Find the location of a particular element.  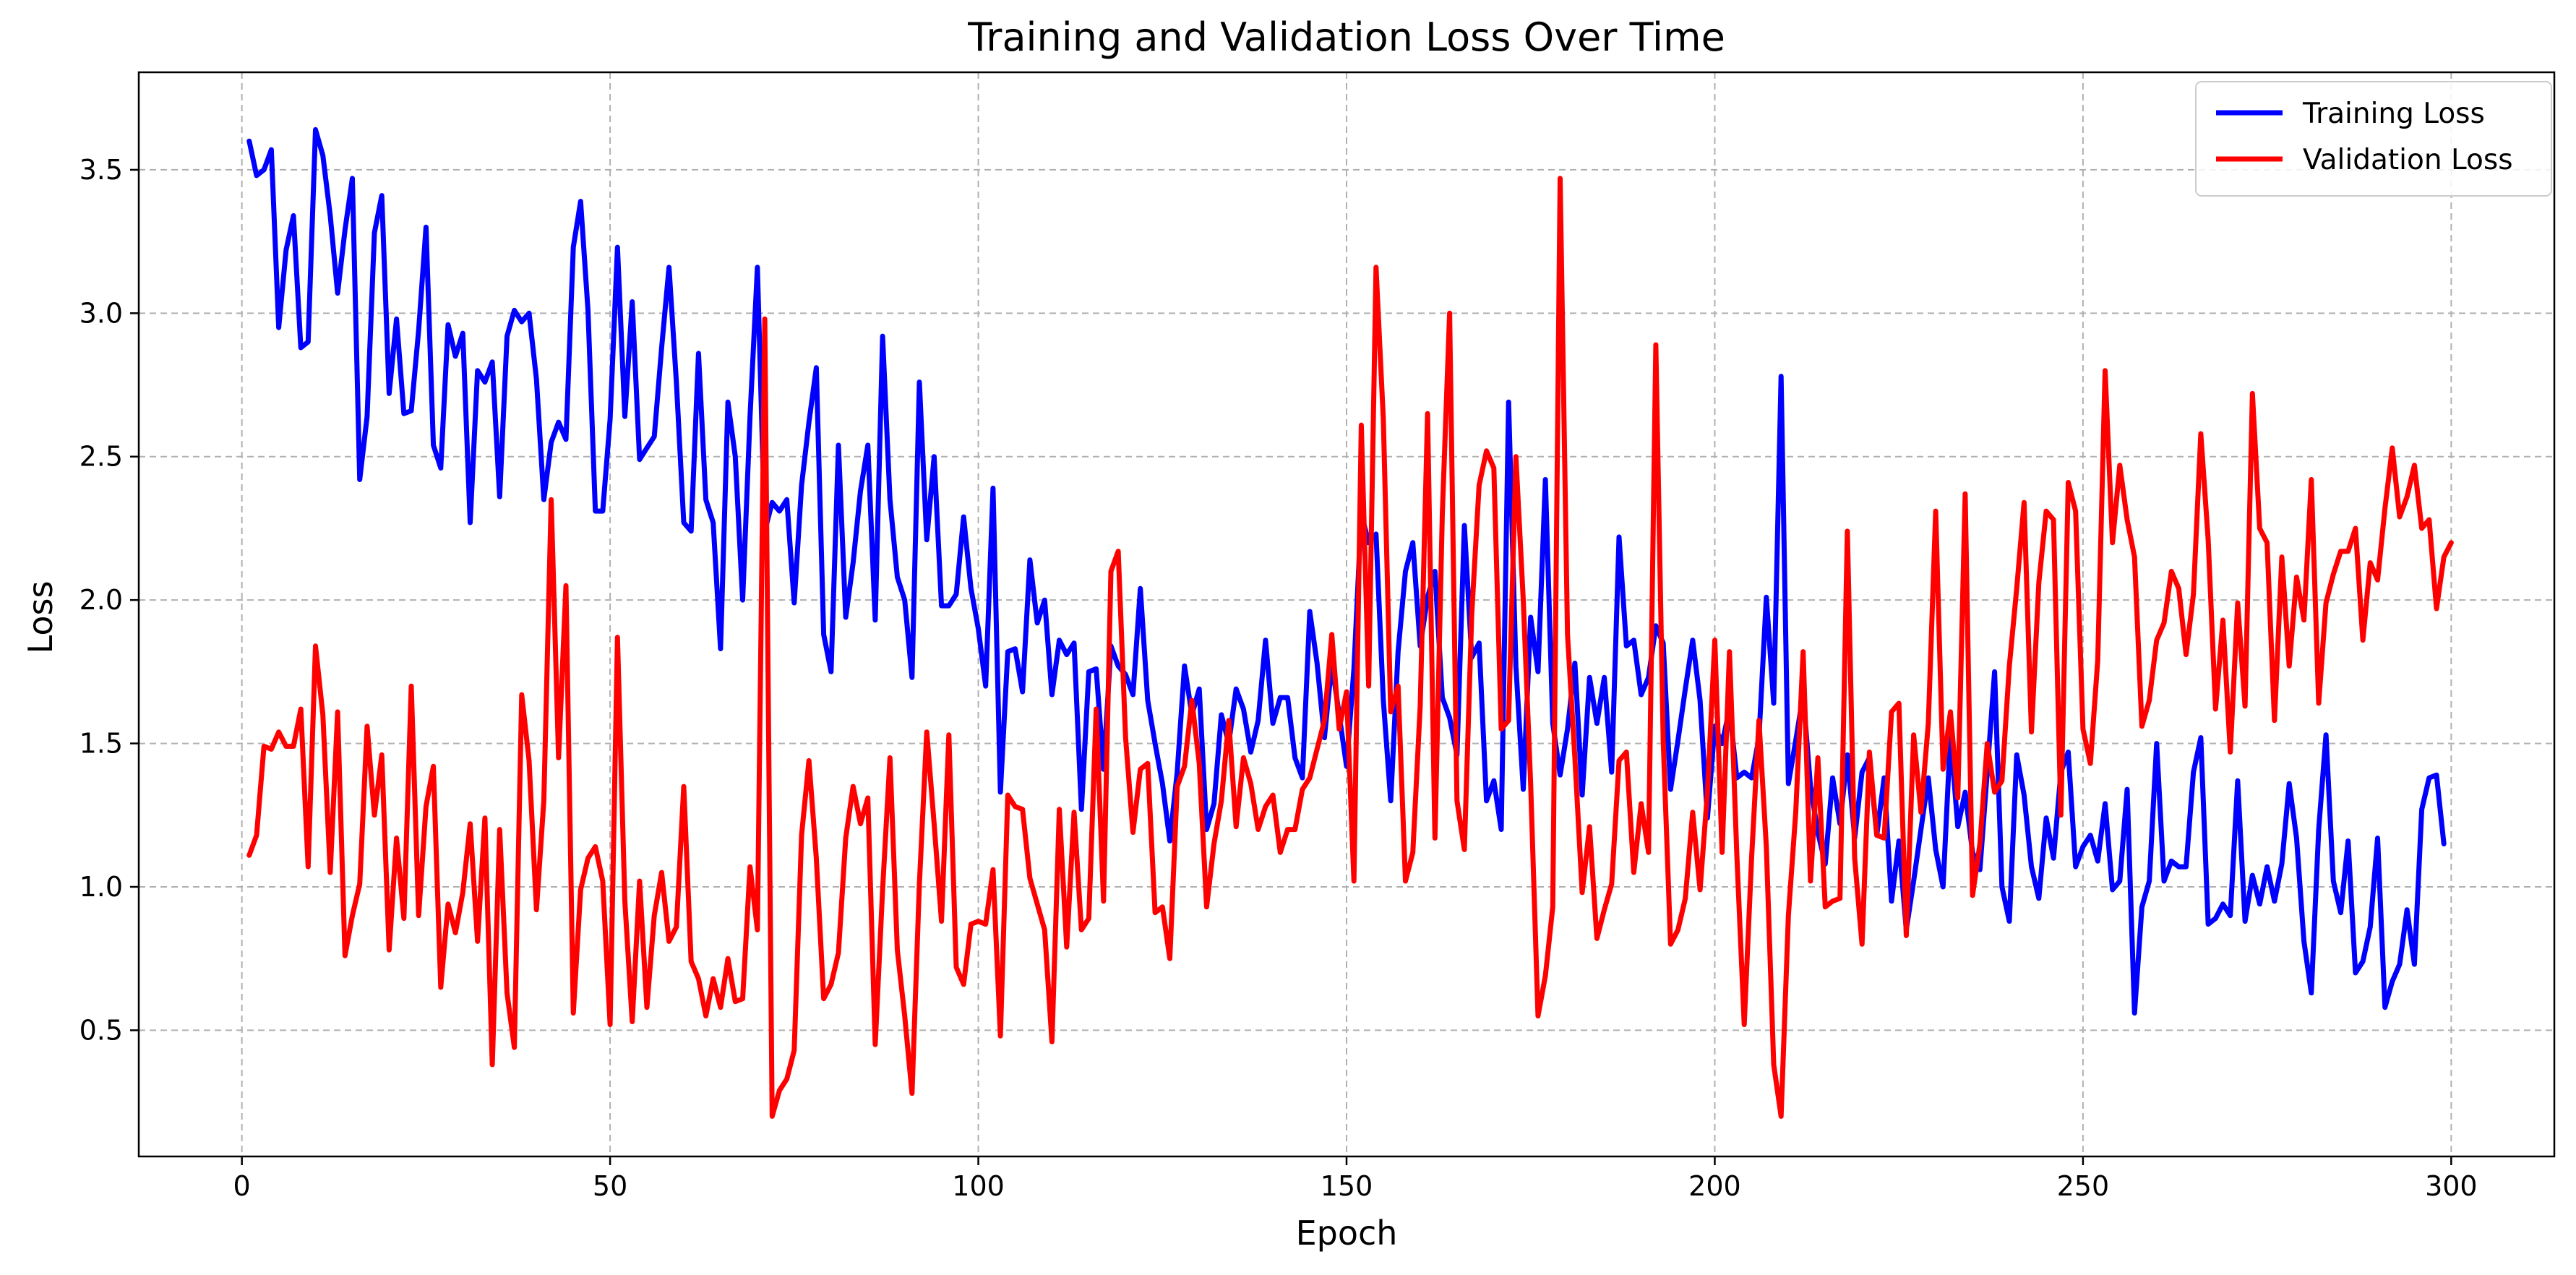

legend-label-training: Training Loss is located at coordinates (2393, 114).